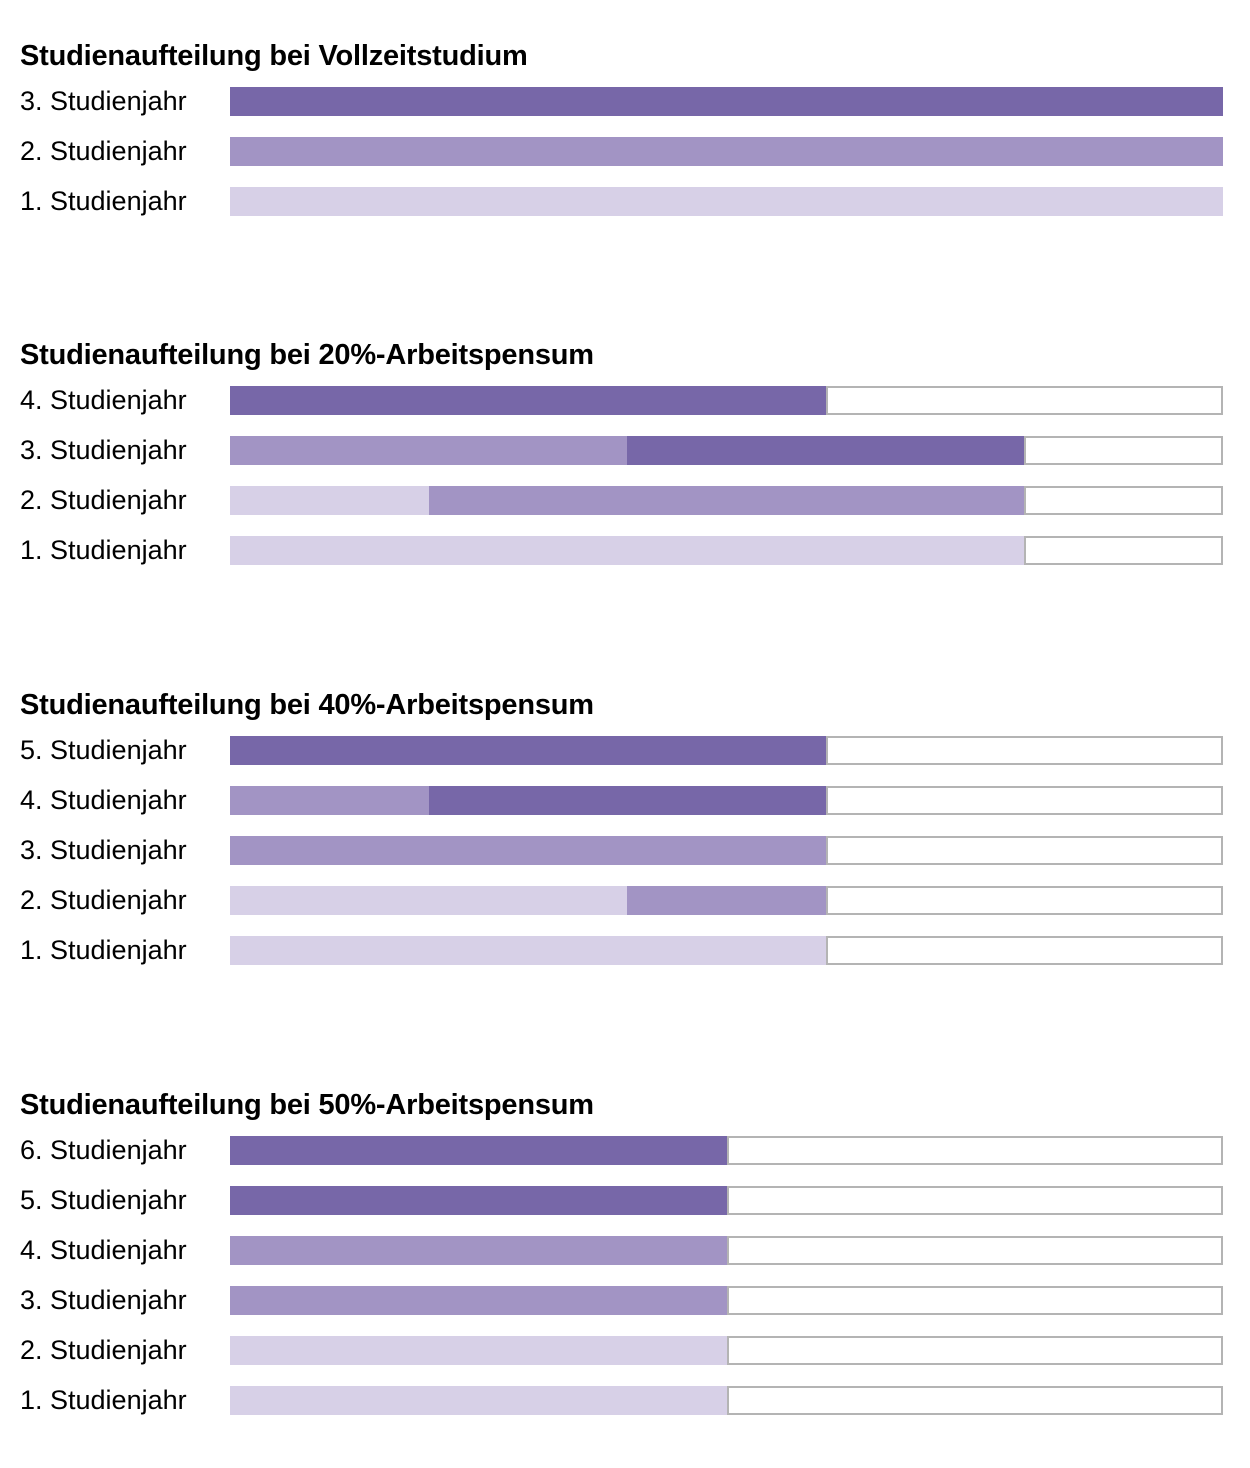 Image resolution: width=1250 pixels, height=1468 pixels. I want to click on section-title: Studienaufteilung bei Vollzeitstudium, so click(274, 56).